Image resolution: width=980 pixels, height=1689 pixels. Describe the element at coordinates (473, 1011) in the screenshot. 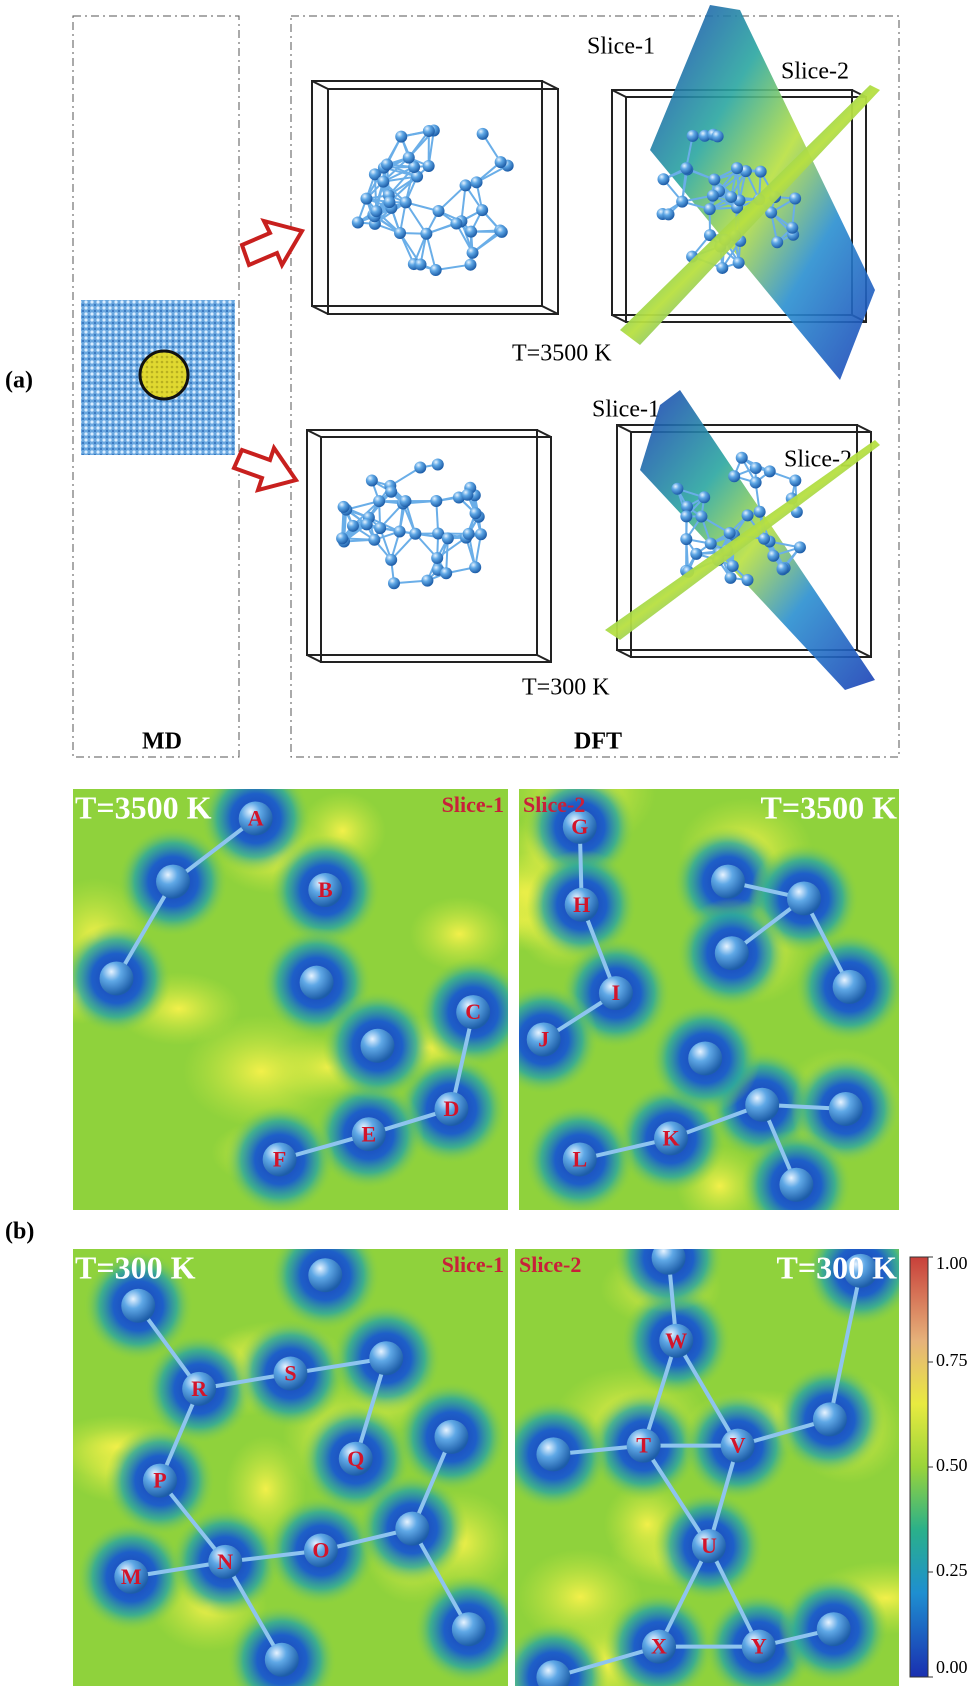

I see `atom-label: C` at that location.